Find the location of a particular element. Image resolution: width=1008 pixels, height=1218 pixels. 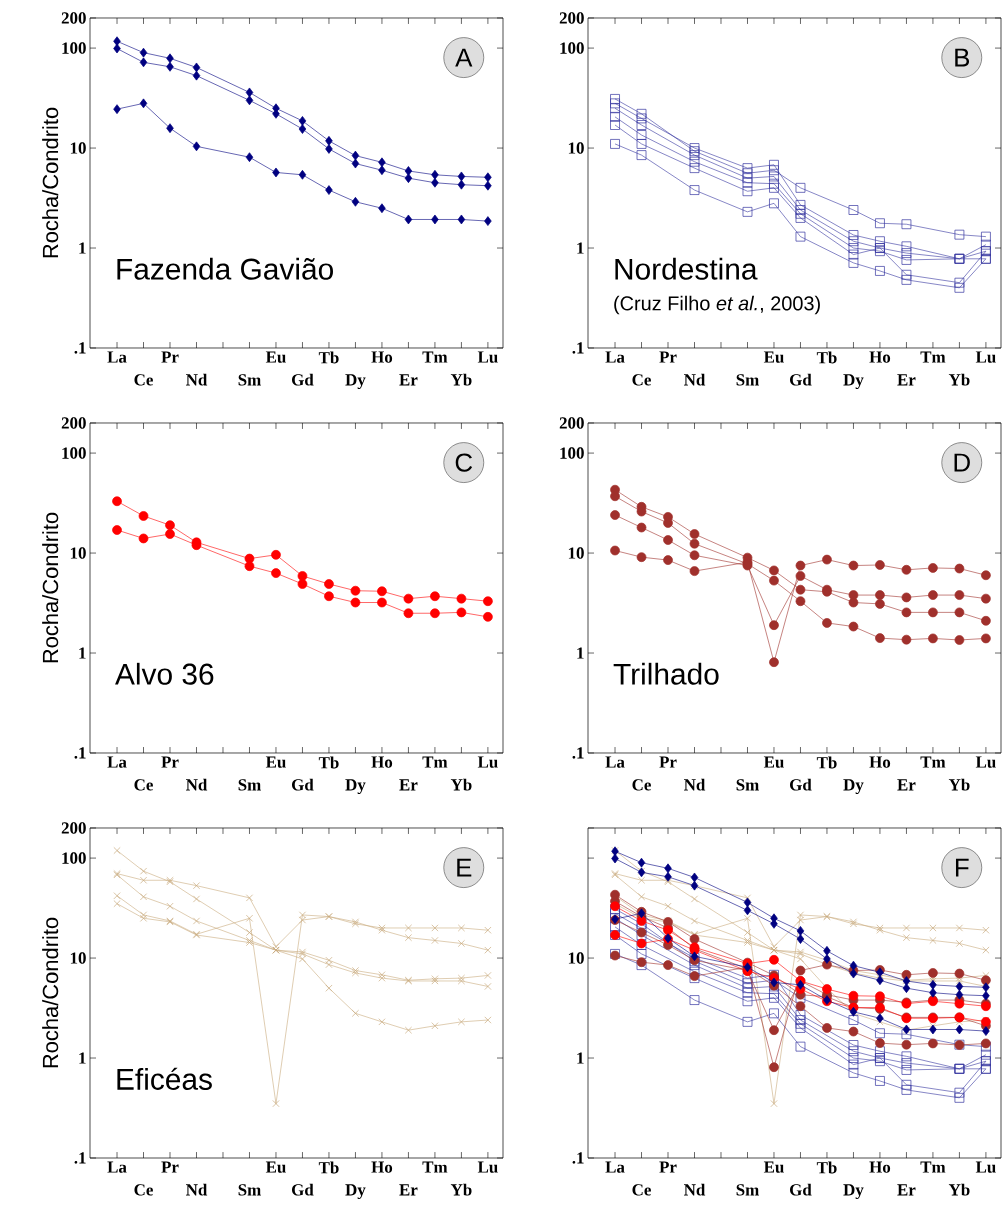

text: F is located at coordinates (962, 867).